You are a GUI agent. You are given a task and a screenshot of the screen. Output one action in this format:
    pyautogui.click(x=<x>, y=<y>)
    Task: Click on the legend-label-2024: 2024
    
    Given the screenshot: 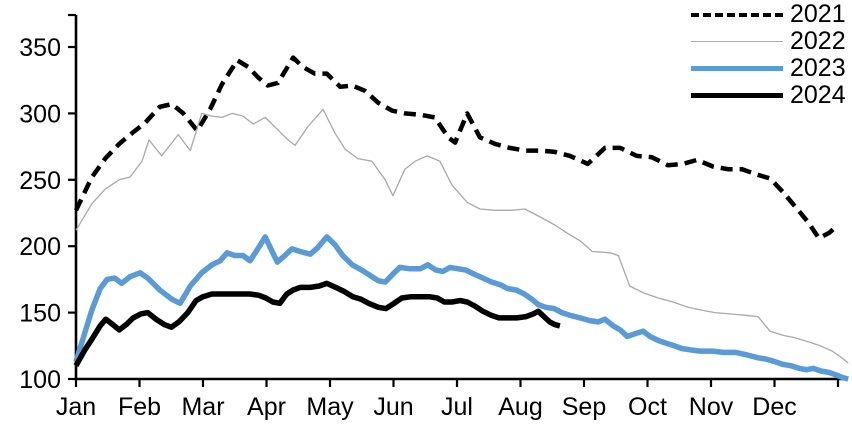 What is the action you would take?
    pyautogui.click(x=818, y=95)
    